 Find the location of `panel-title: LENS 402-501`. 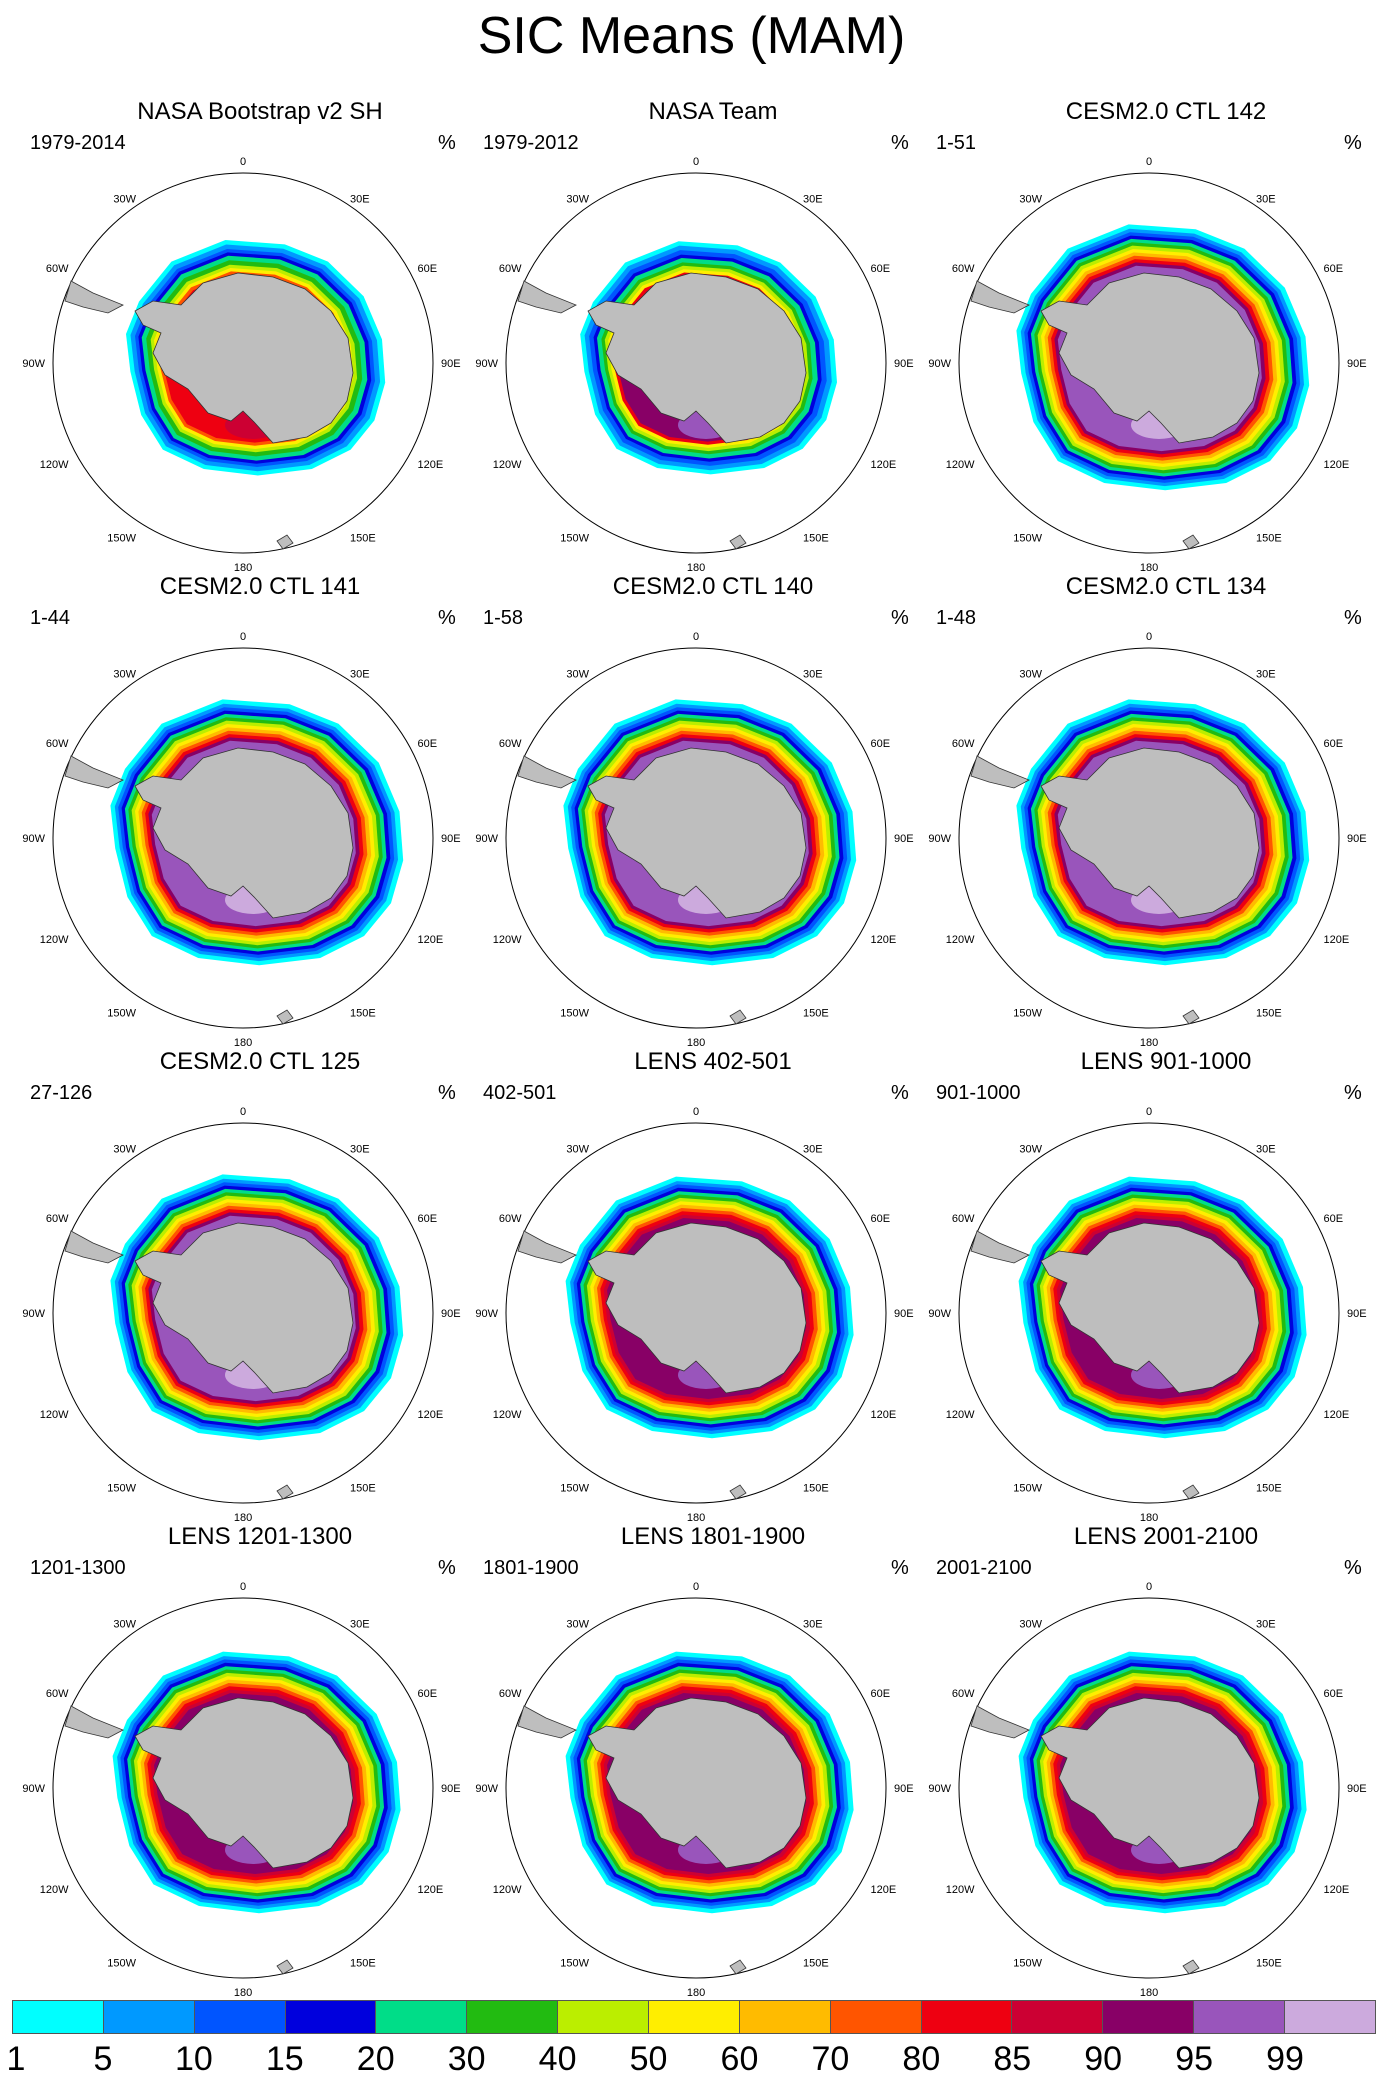

panel-title: LENS 402-501 is located at coordinates (713, 1061).